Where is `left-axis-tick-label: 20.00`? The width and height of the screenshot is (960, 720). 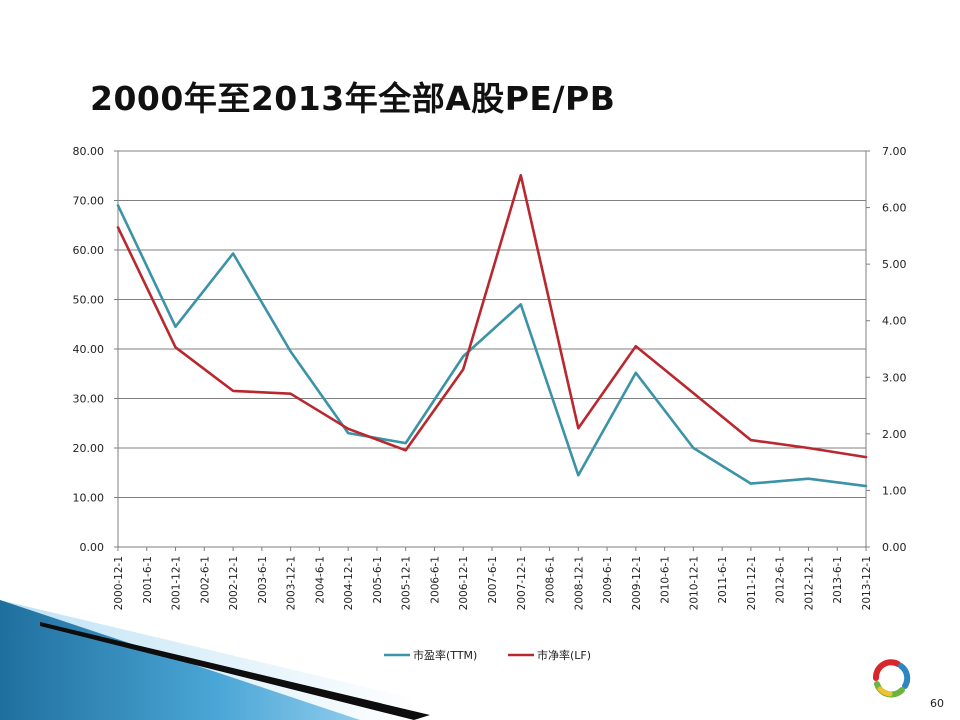 left-axis-tick-label: 20.00 is located at coordinates (89, 448).